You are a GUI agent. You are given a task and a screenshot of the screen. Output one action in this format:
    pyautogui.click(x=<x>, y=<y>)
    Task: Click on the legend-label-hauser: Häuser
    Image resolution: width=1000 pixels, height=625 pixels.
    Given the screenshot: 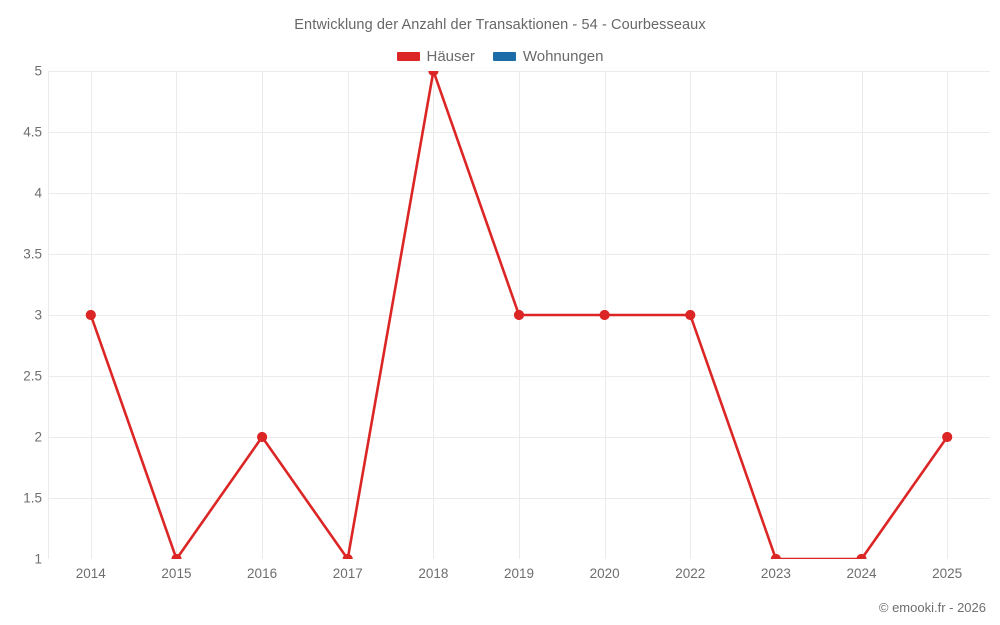 What is the action you would take?
    pyautogui.click(x=450, y=56)
    